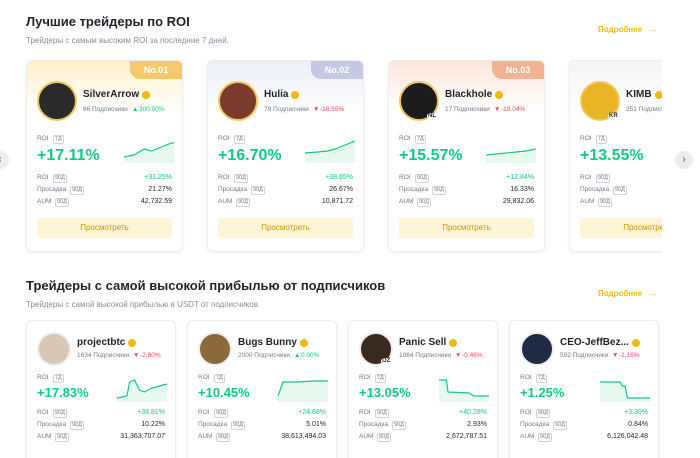 This screenshot has width=700, height=458. I want to click on scroll-left: ‹, so click(4, 160).